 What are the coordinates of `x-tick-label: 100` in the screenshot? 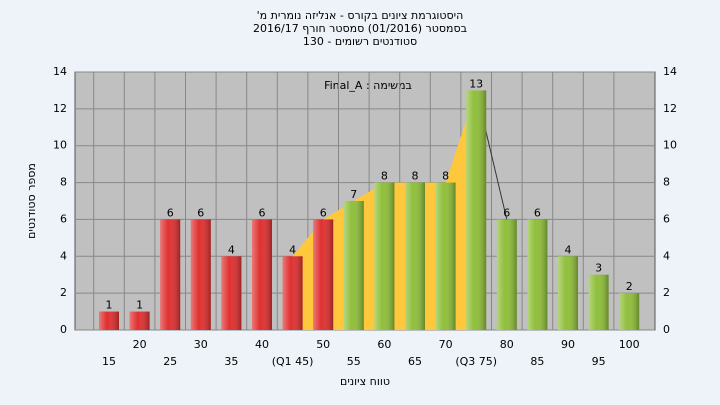 It's located at (629, 344).